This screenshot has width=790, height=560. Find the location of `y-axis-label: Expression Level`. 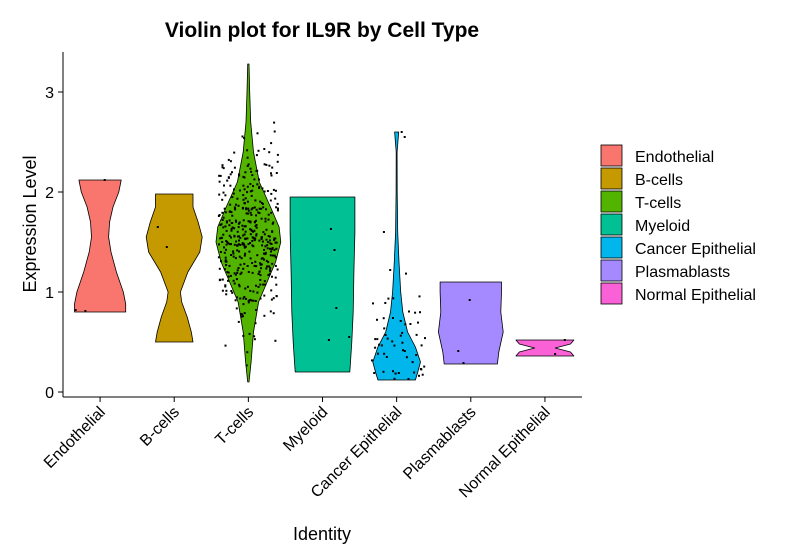

y-axis-label: Expression Level is located at coordinates (30, 223).